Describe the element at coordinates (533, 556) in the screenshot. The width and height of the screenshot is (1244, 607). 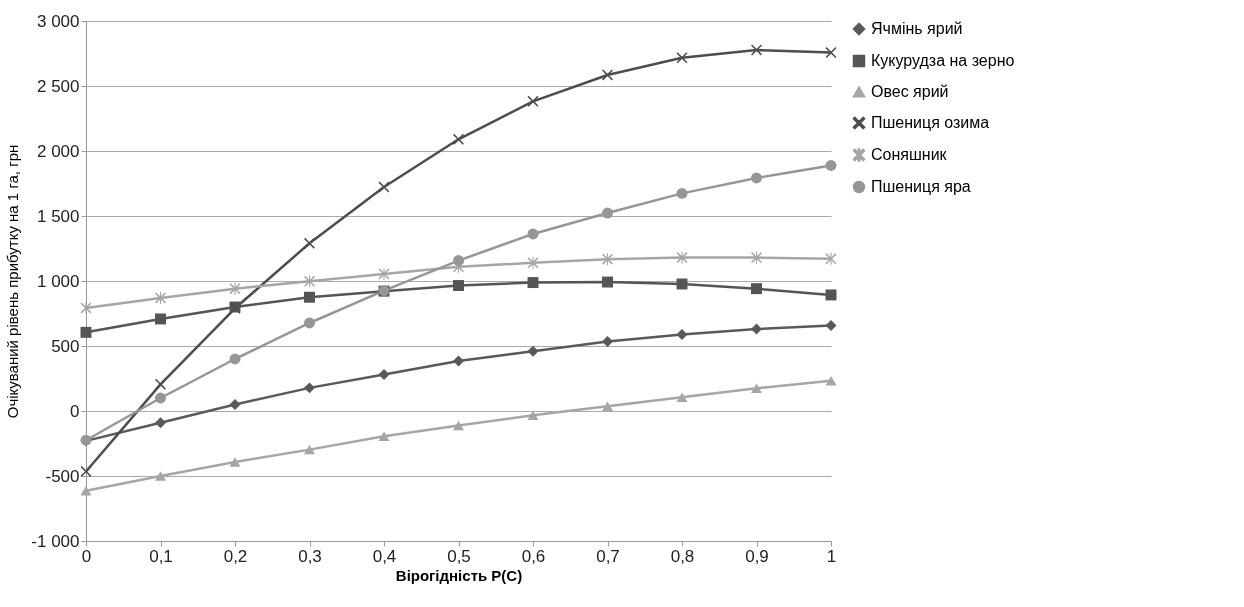
I see `x-tick-label: 0,6` at that location.